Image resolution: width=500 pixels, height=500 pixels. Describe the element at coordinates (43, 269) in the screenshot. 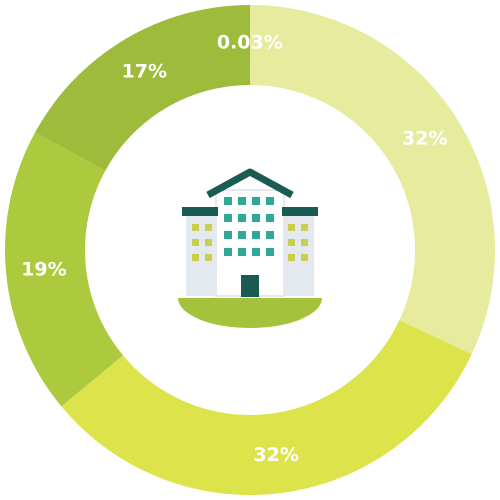

I see `value-label: 19%` at that location.